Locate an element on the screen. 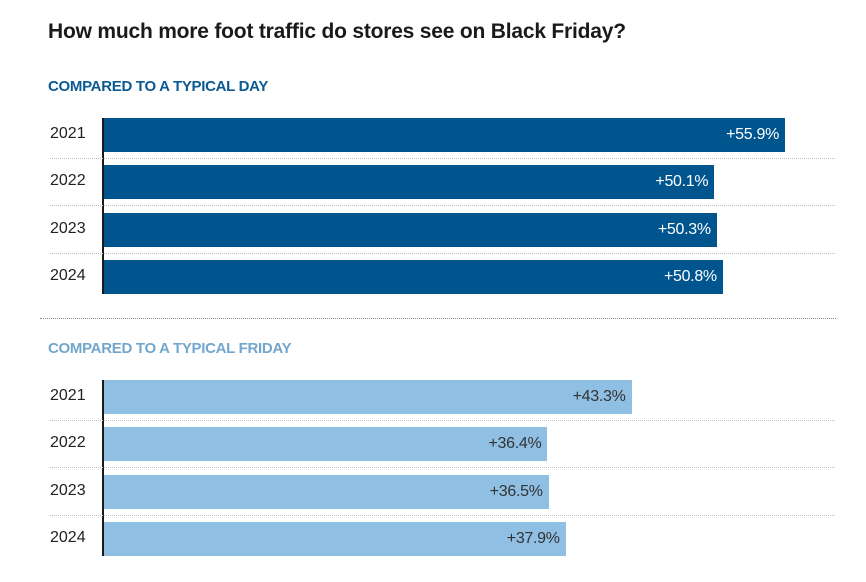  bar-2024: +37.9% is located at coordinates (335, 538).